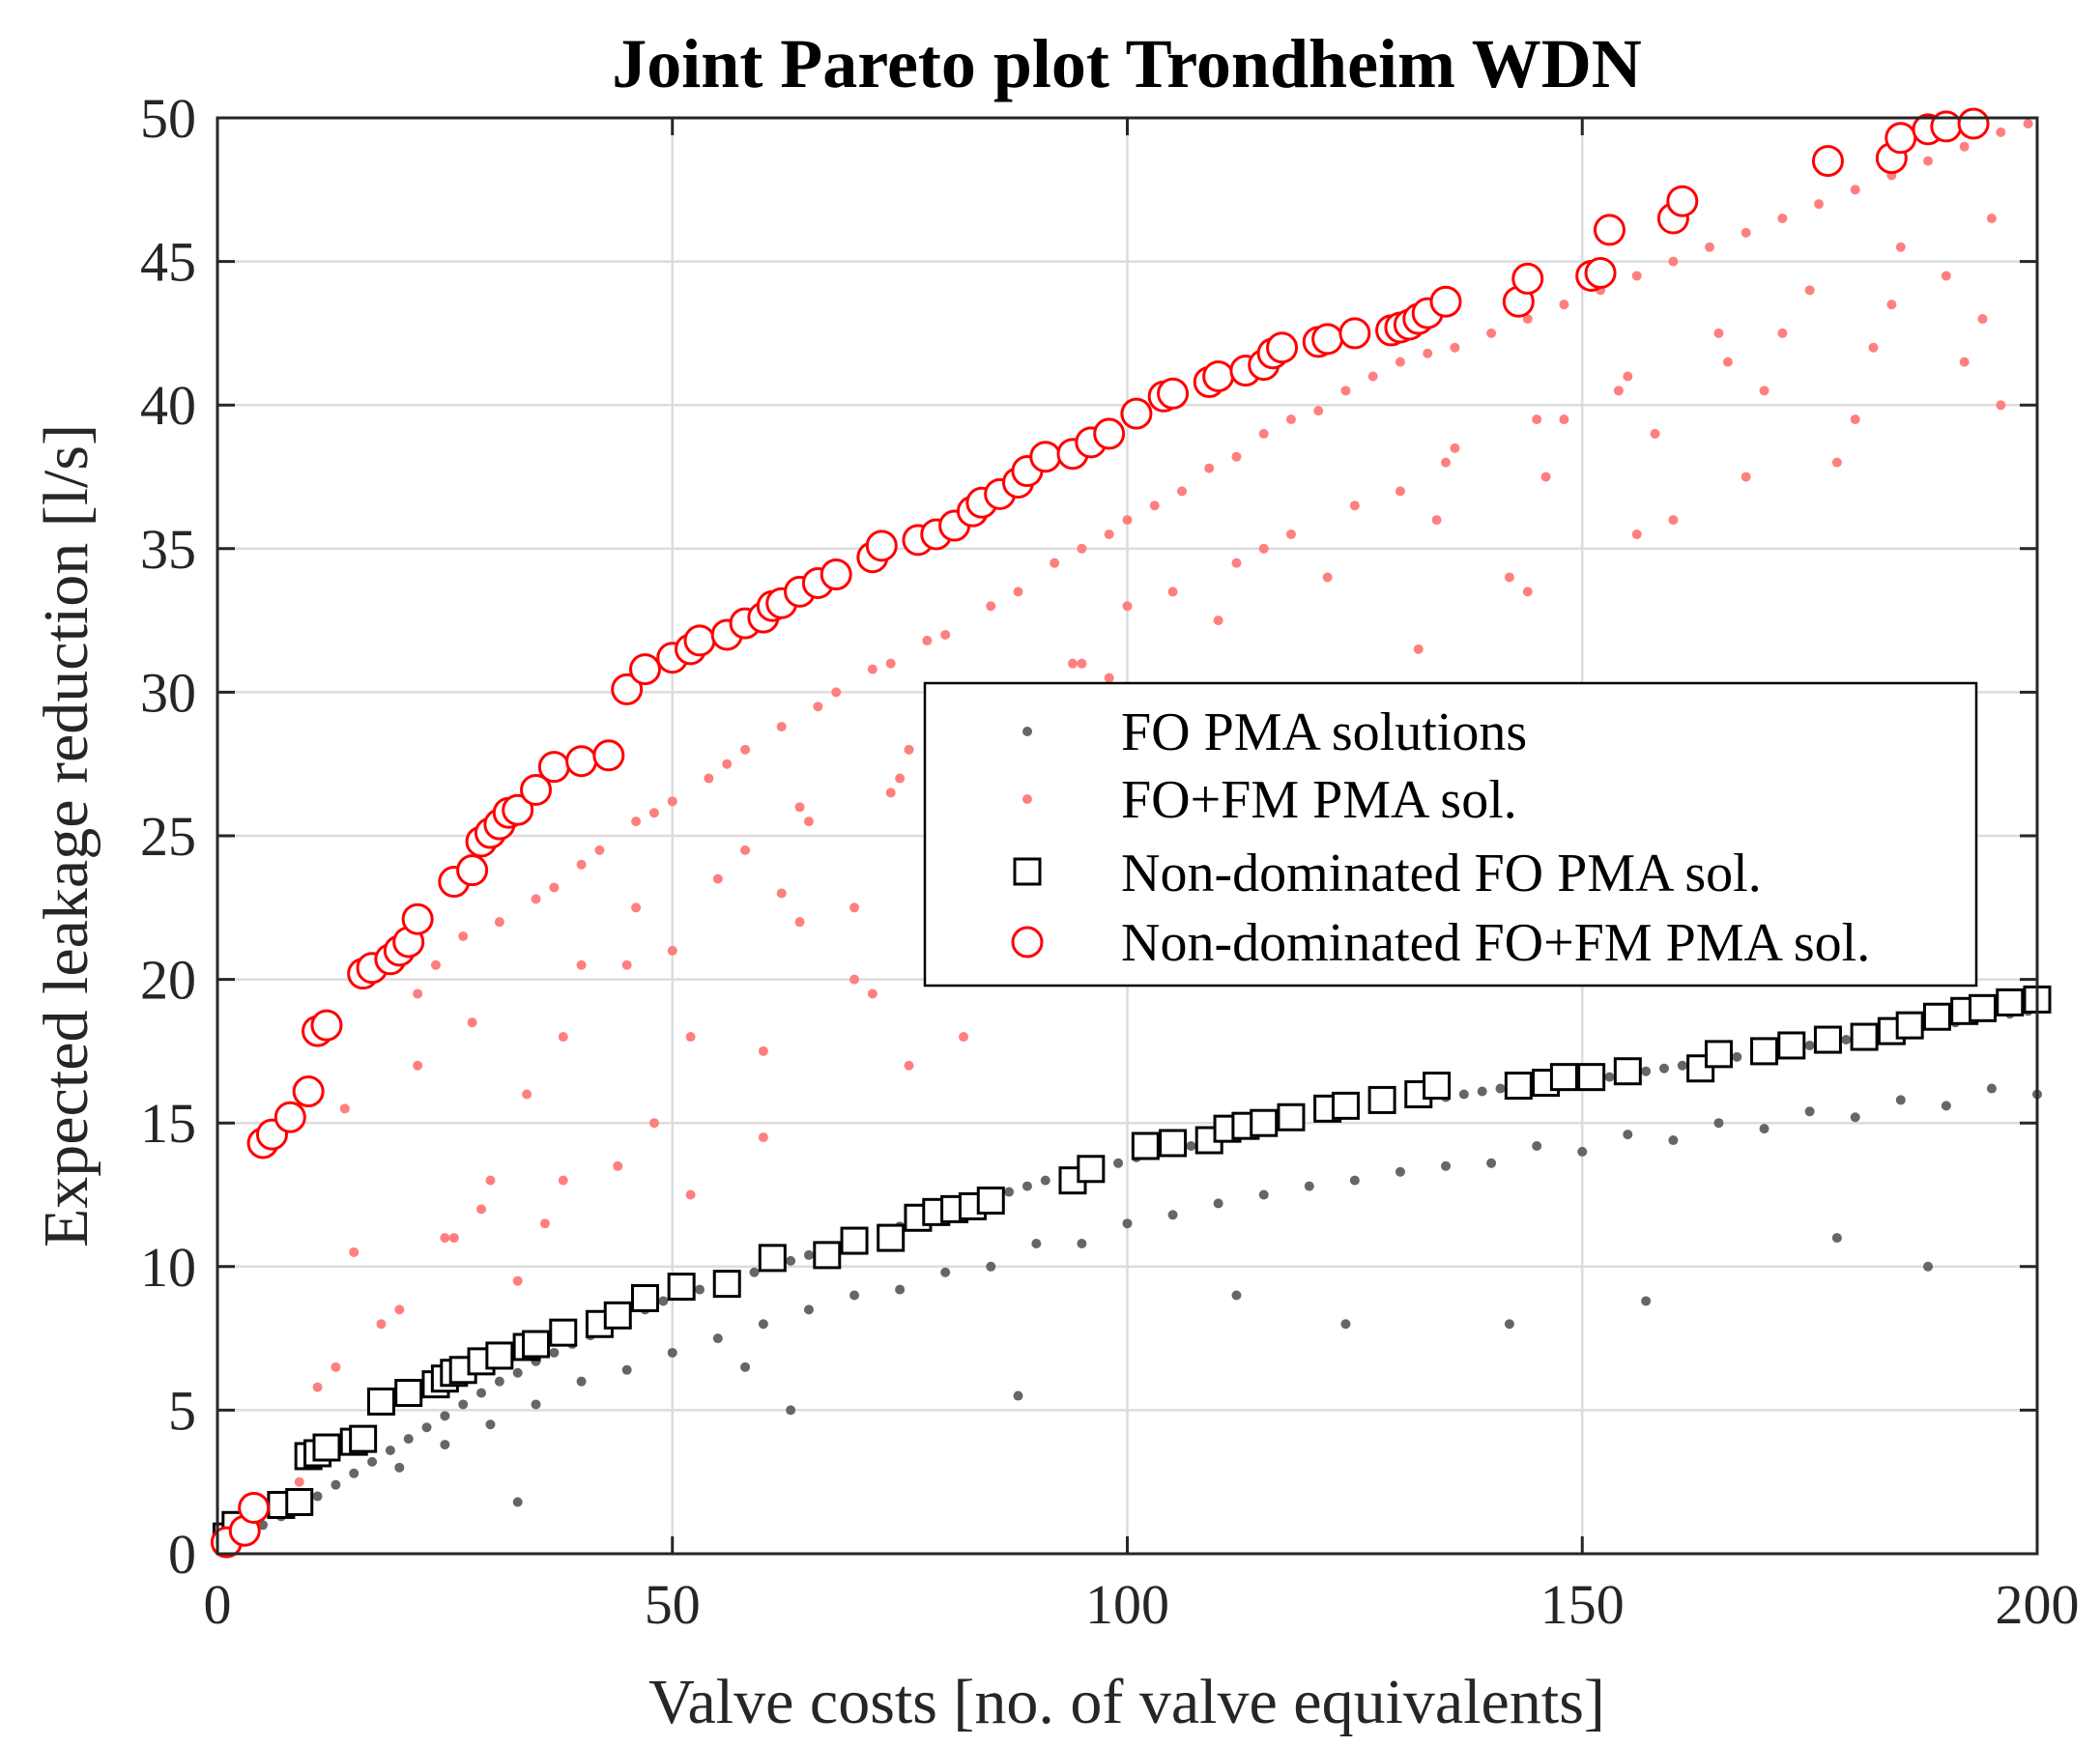 This screenshot has width=2100, height=1747. I want to click on legend-marker-circle, so click(1027, 942).